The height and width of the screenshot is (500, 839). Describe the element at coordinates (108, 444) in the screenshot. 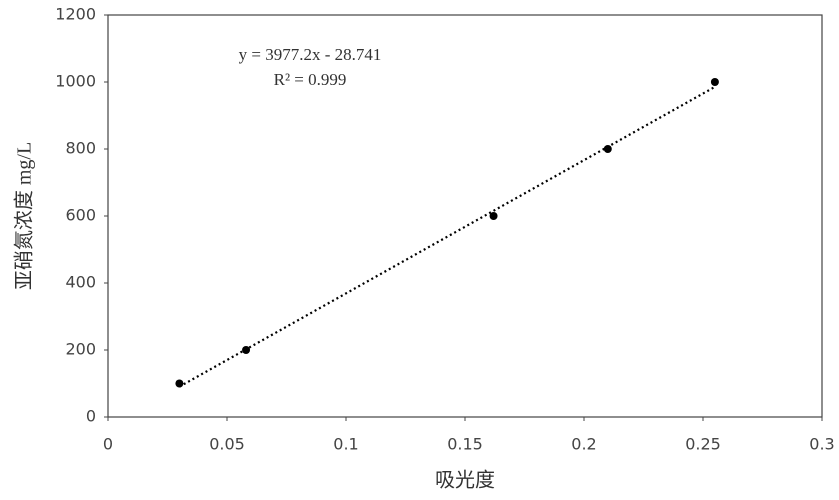

I see `x-tick-label: 0` at that location.